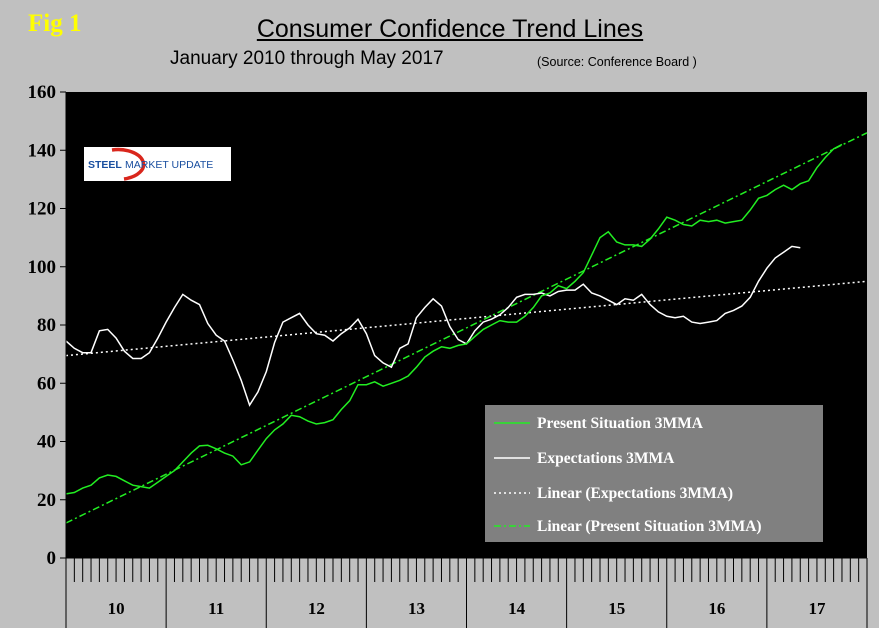 The height and width of the screenshot is (628, 879). What do you see at coordinates (42, 267) in the screenshot?
I see `y-tick-label: 100` at bounding box center [42, 267].